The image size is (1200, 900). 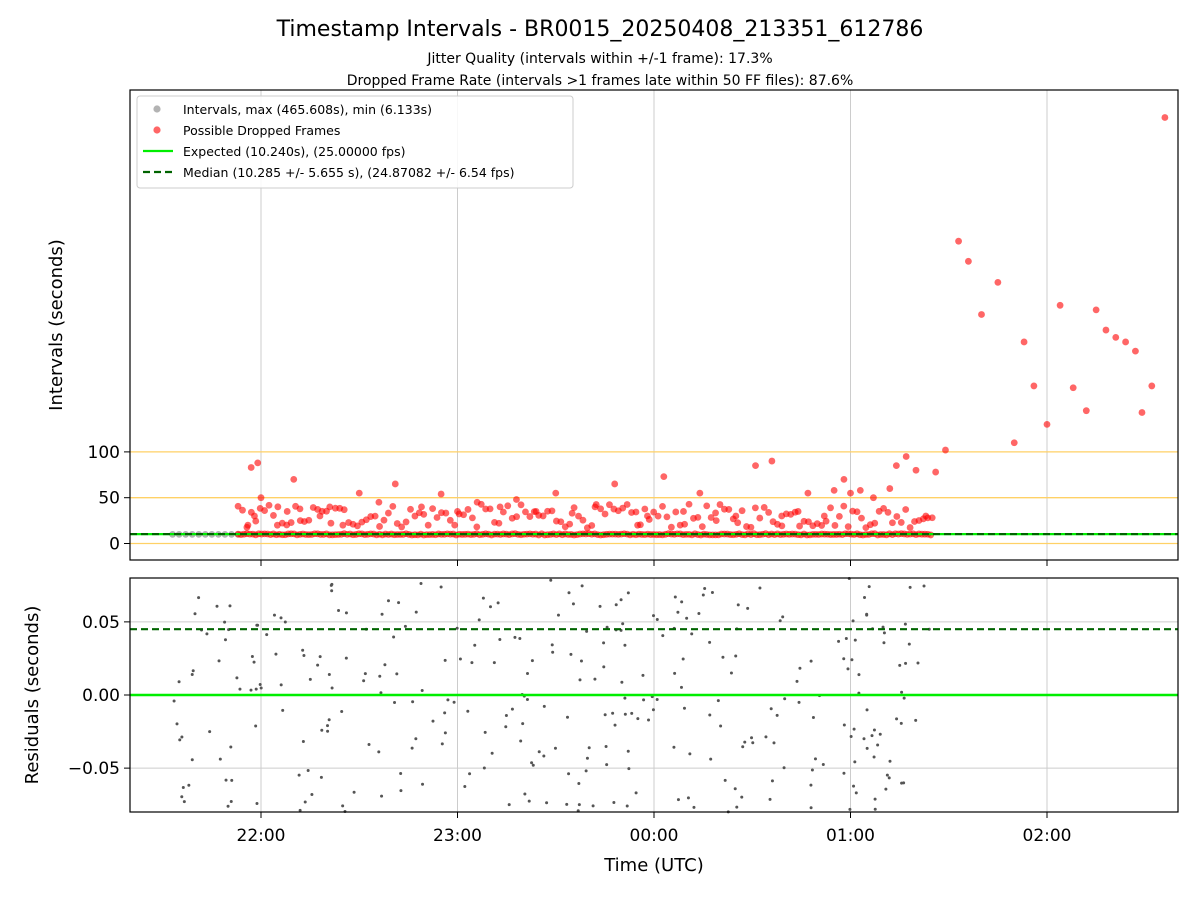 I want to click on legend-intervals-label: Intervals, max (465.608s), min (6.133s), so click(x=307, y=109).